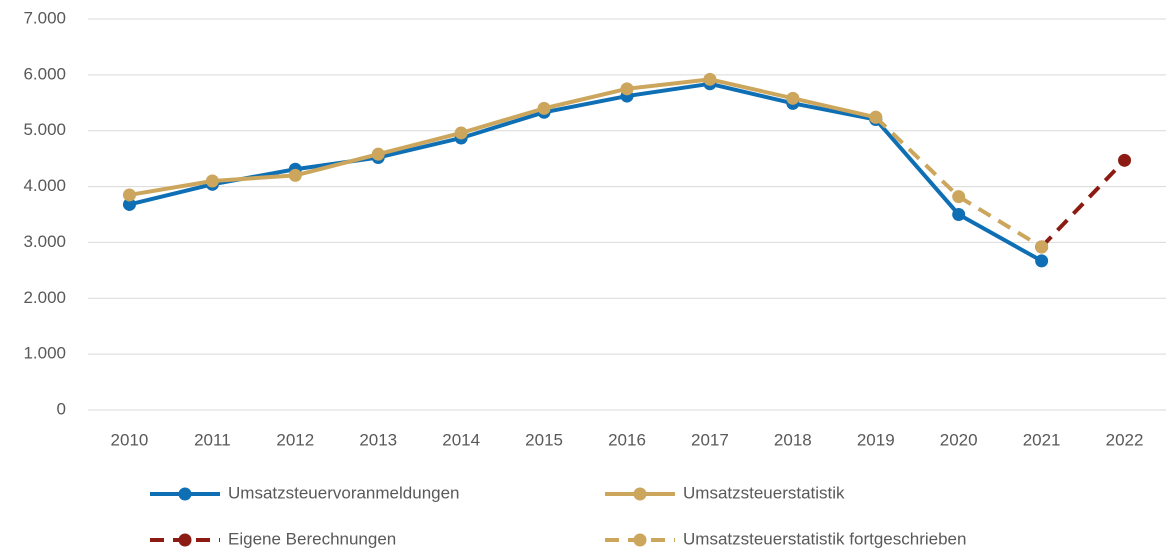 This screenshot has width=1168, height=552. I want to click on x-tick-label: 2010, so click(130, 439).